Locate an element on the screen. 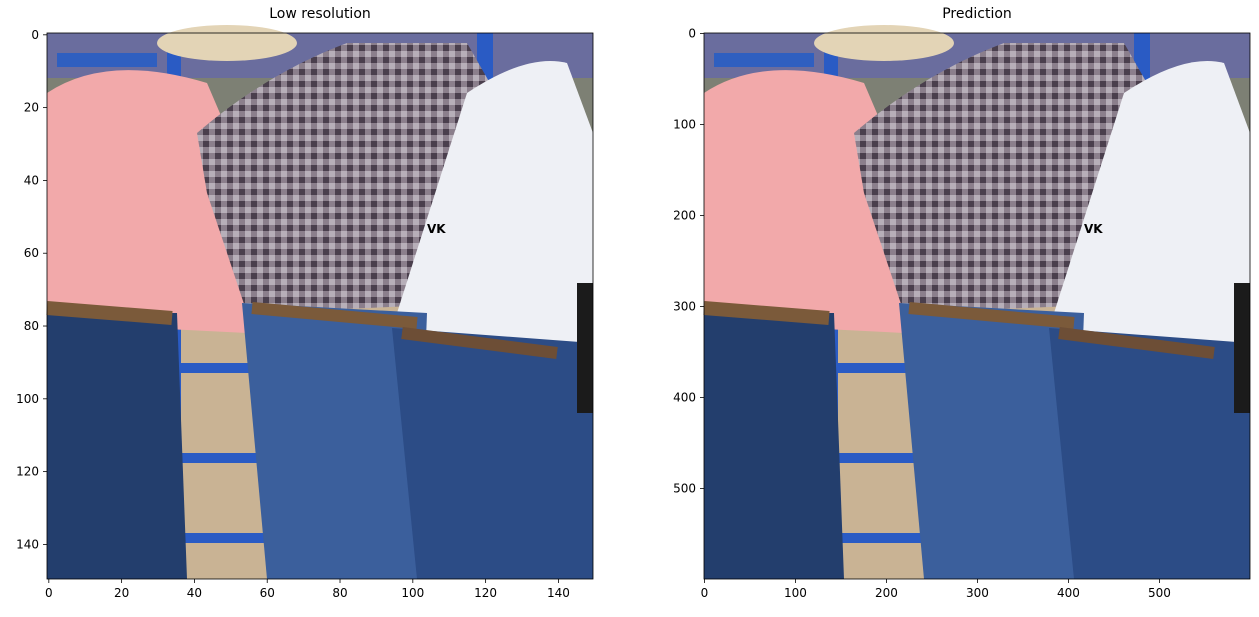  x-tick-label: 60 is located at coordinates (267, 593).